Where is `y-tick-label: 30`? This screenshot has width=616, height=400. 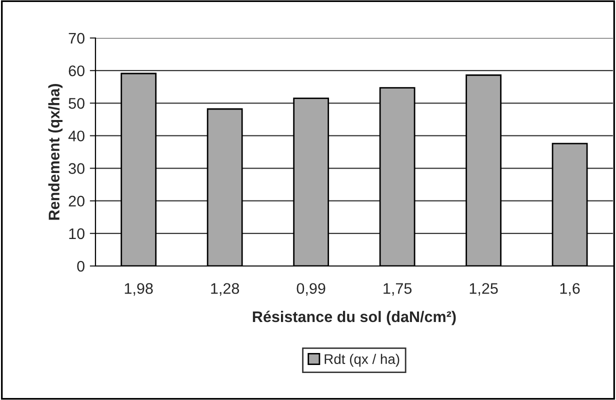
y-tick-label: 30 is located at coordinates (76, 168).